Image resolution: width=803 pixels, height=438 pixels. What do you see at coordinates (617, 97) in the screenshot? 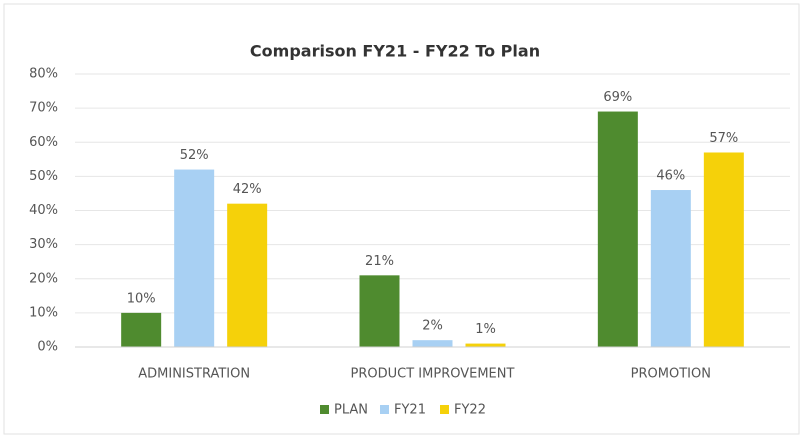
I see `data-label: 69%` at bounding box center [617, 97].